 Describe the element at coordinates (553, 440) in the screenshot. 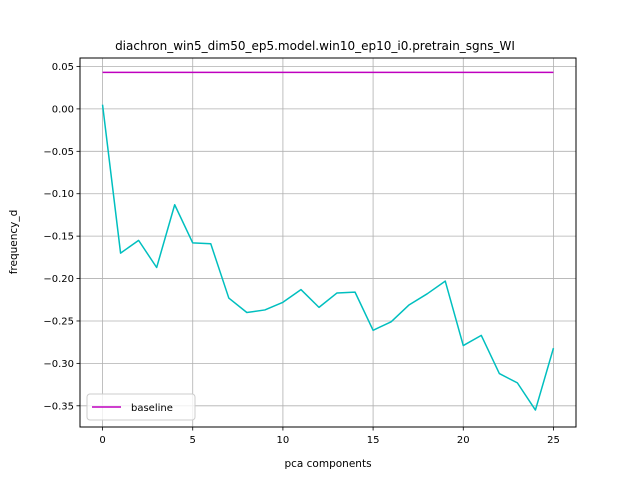

I see `x-tick-label: 25` at that location.